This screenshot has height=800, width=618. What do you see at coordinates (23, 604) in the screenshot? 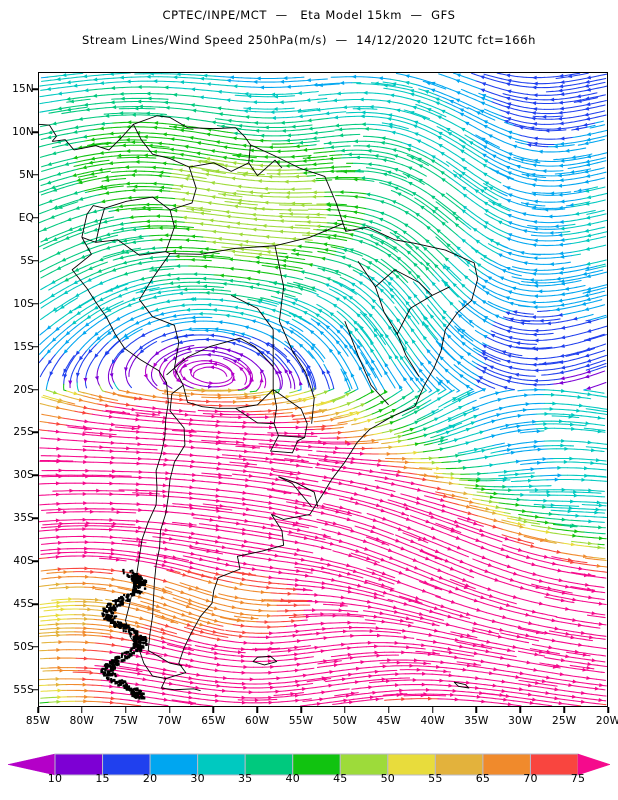
I see `y-tick-label: 45S` at bounding box center [23, 604].